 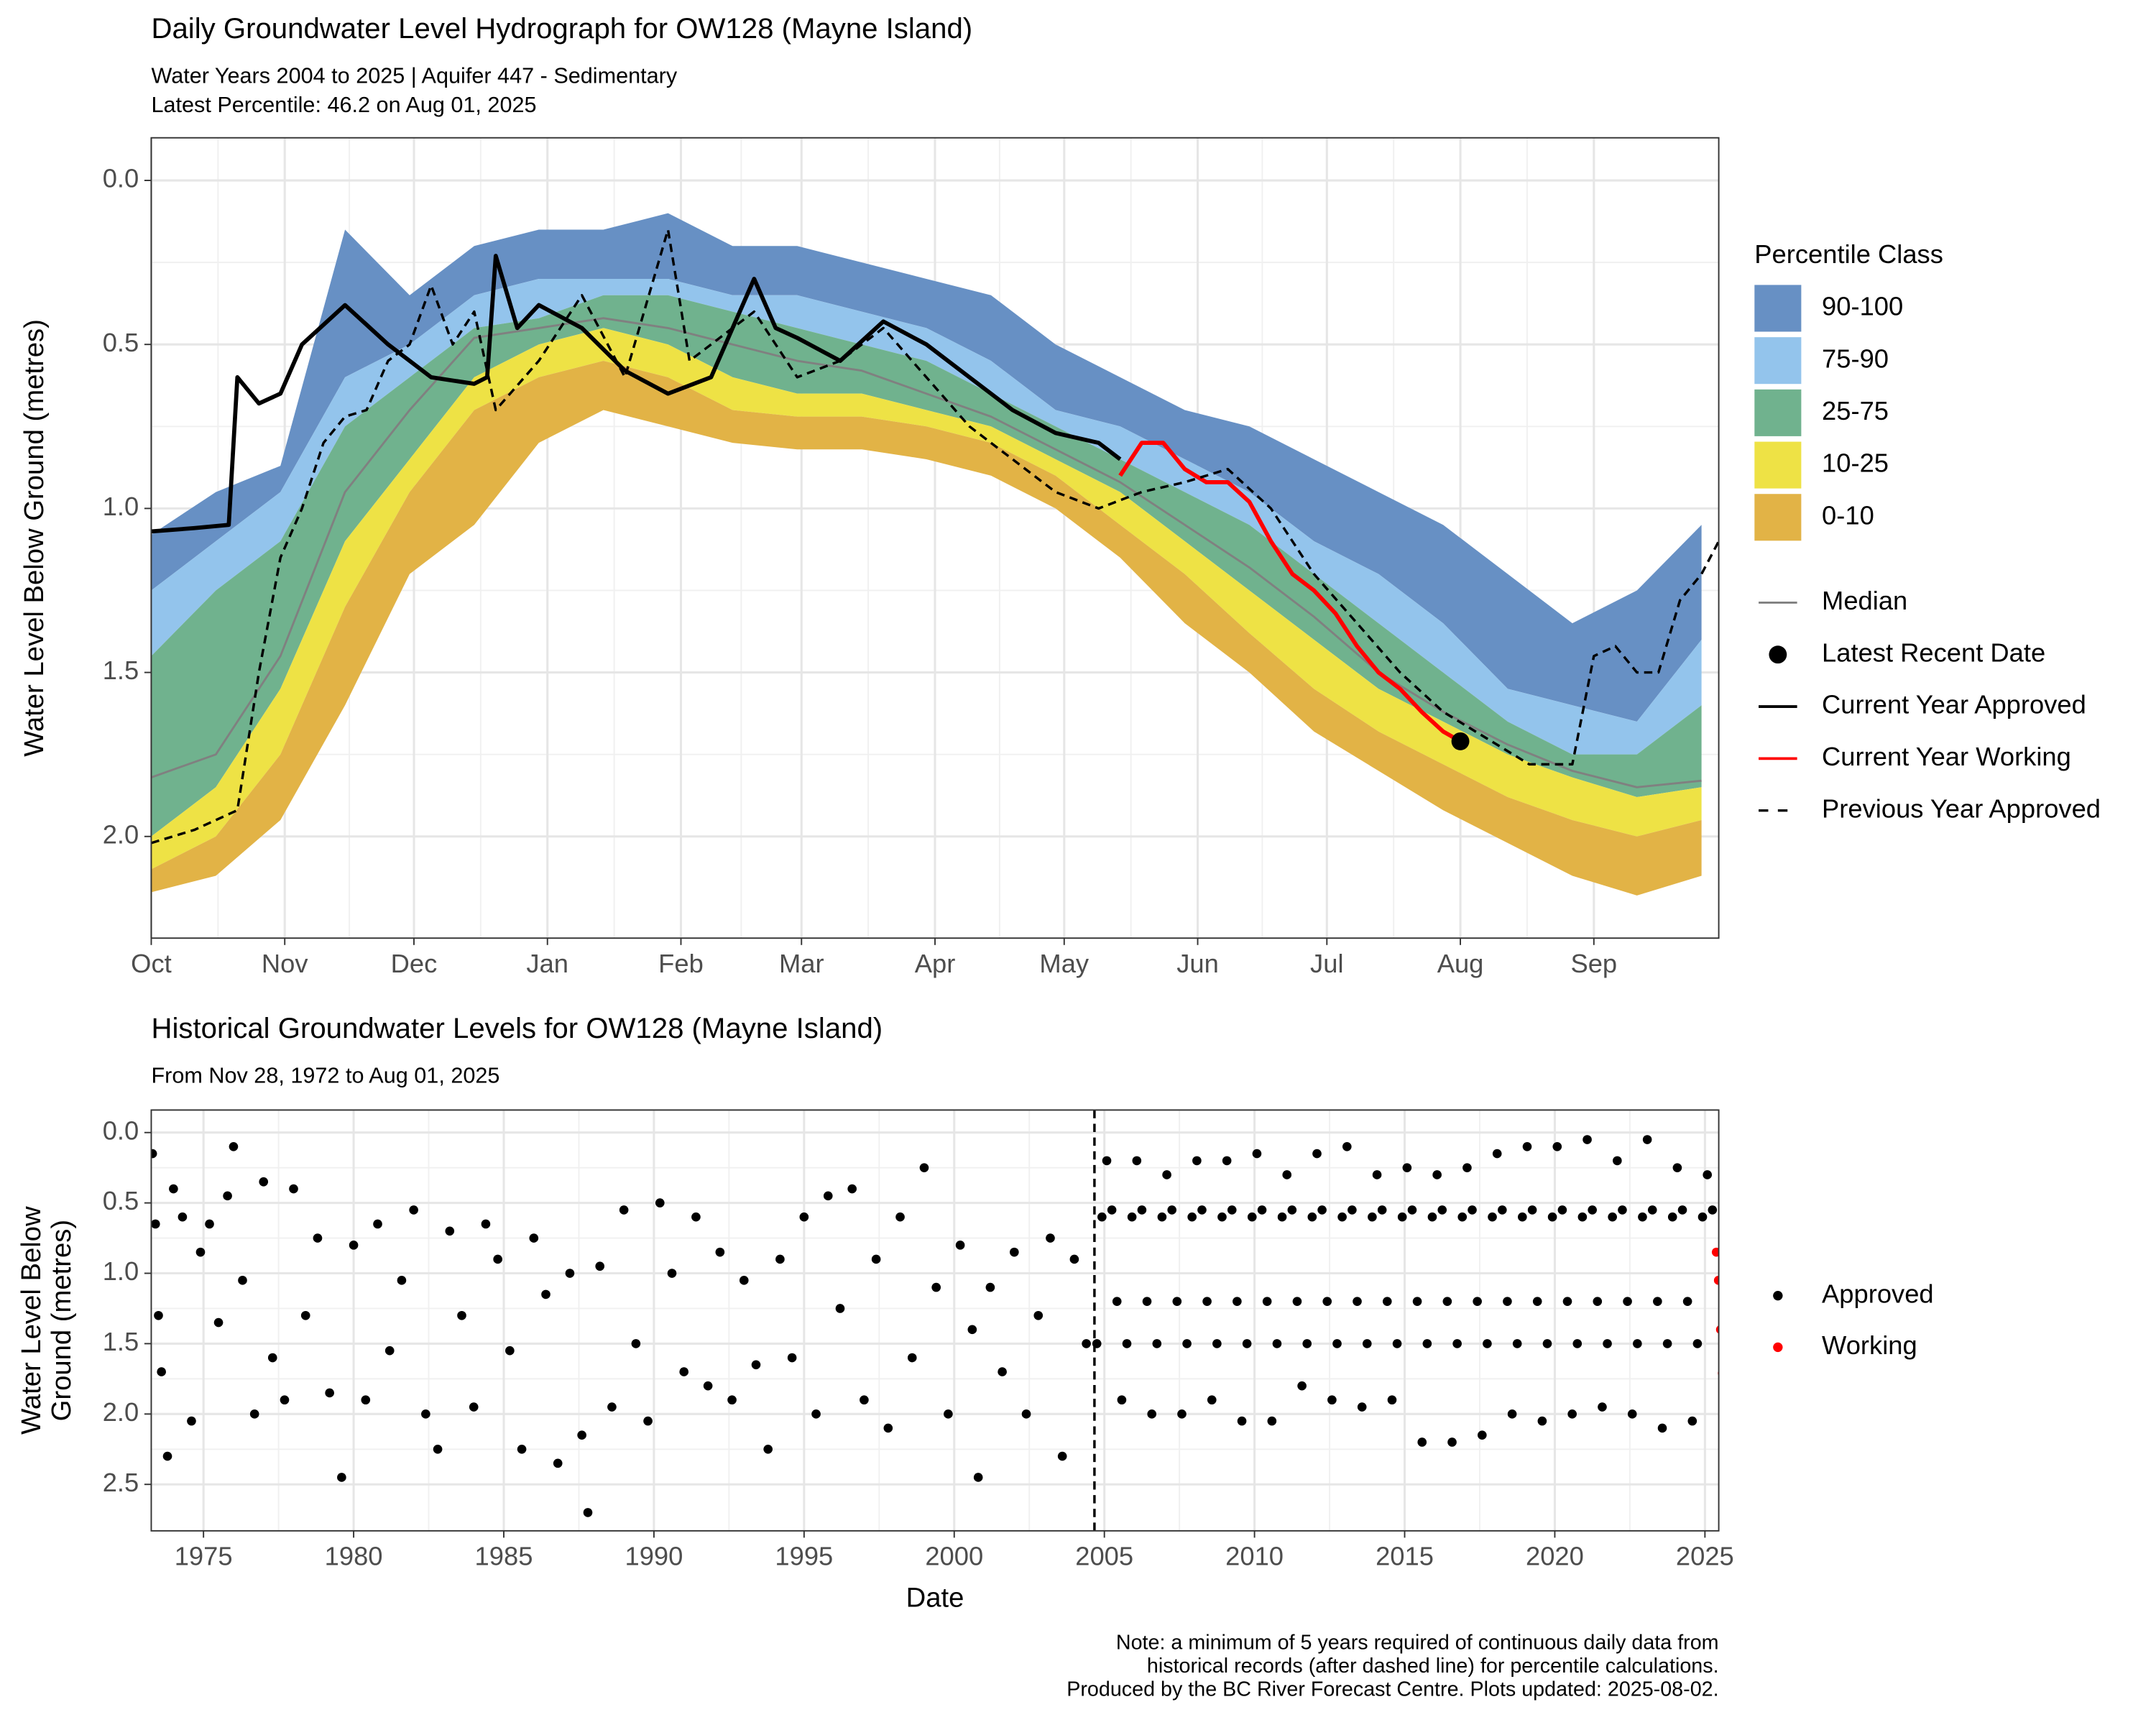 What do you see at coordinates (1848, 515) in the screenshot?
I see `legend-label: 0-10` at bounding box center [1848, 515].